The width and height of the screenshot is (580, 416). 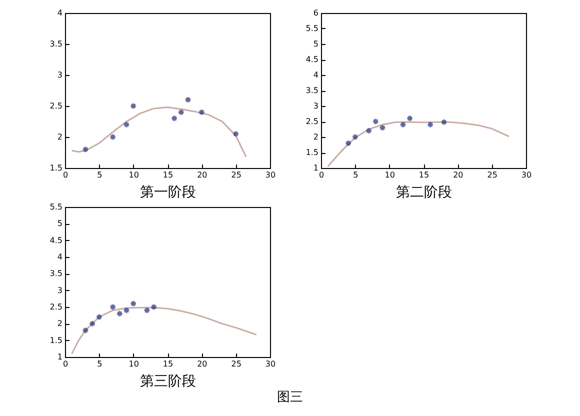 What do you see at coordinates (424, 192) in the screenshot?
I see `x-axis-title: 第二阶段` at bounding box center [424, 192].